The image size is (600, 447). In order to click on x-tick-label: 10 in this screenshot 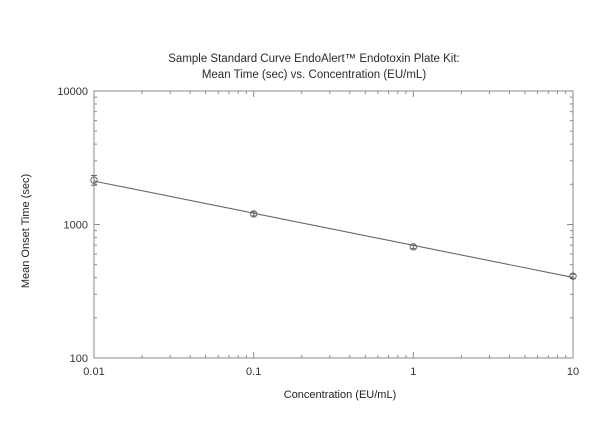, I will do `click(573, 372)`.